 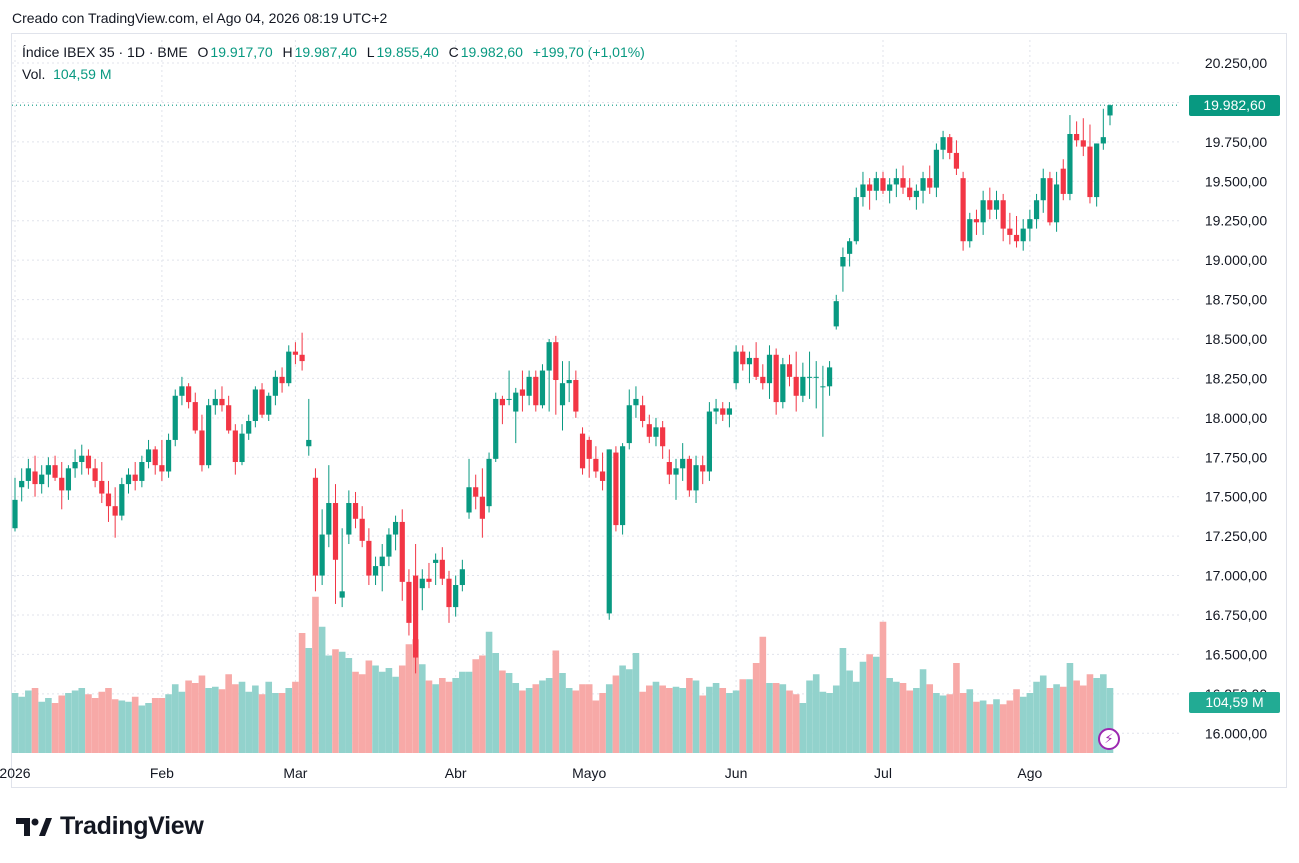 What do you see at coordinates (1236, 378) in the screenshot?
I see `y-tick-label: 18.250,00` at bounding box center [1236, 378].